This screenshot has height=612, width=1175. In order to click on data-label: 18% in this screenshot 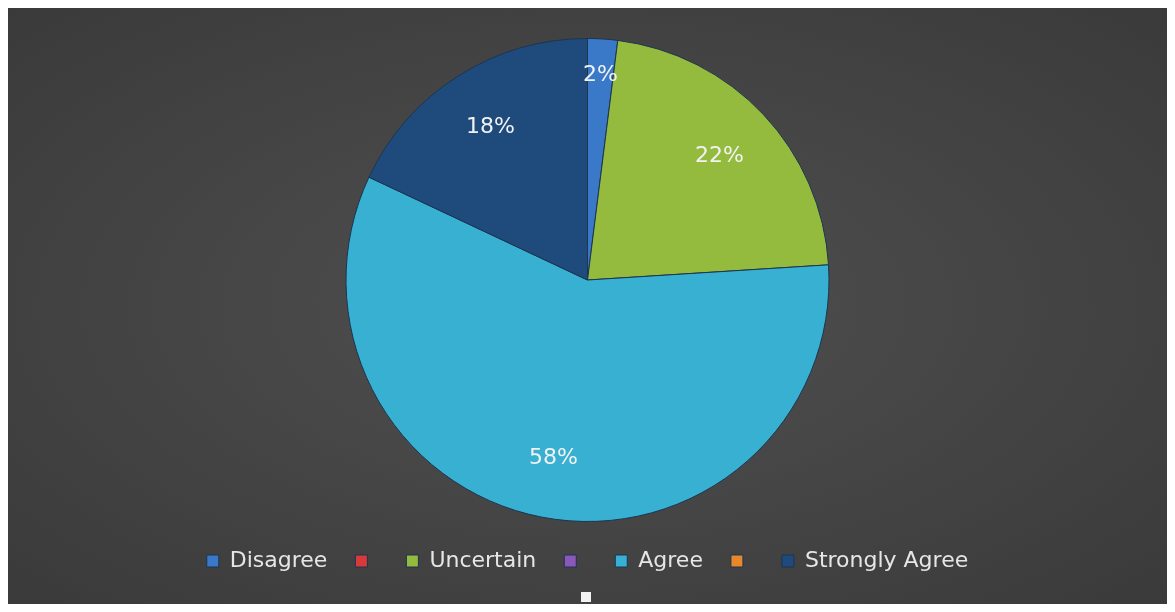, I will do `click(490, 125)`.